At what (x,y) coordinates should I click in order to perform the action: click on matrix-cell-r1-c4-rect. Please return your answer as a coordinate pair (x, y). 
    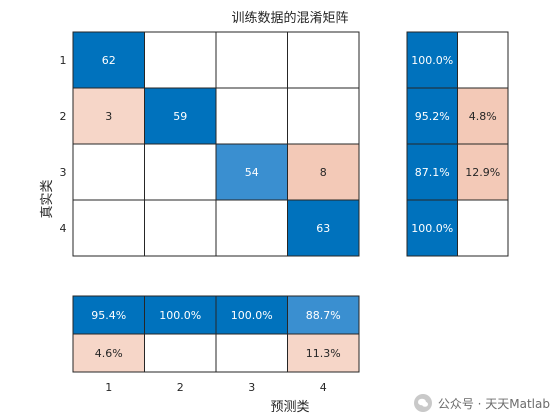
    Looking at the image, I should click on (323, 60).